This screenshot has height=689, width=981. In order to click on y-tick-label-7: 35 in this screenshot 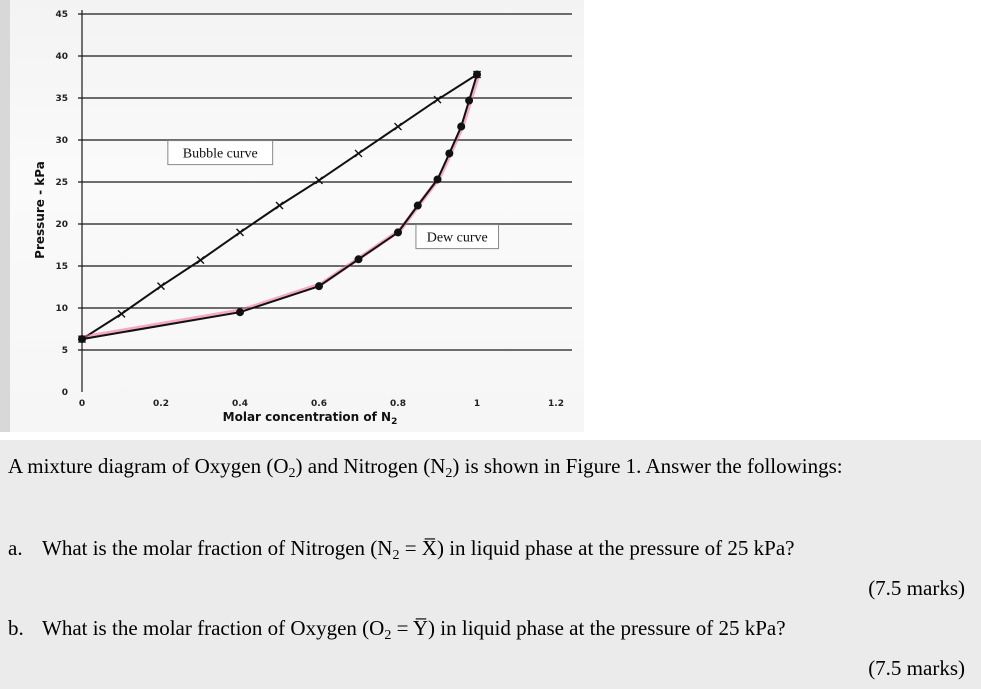, I will do `click(61, 99)`.